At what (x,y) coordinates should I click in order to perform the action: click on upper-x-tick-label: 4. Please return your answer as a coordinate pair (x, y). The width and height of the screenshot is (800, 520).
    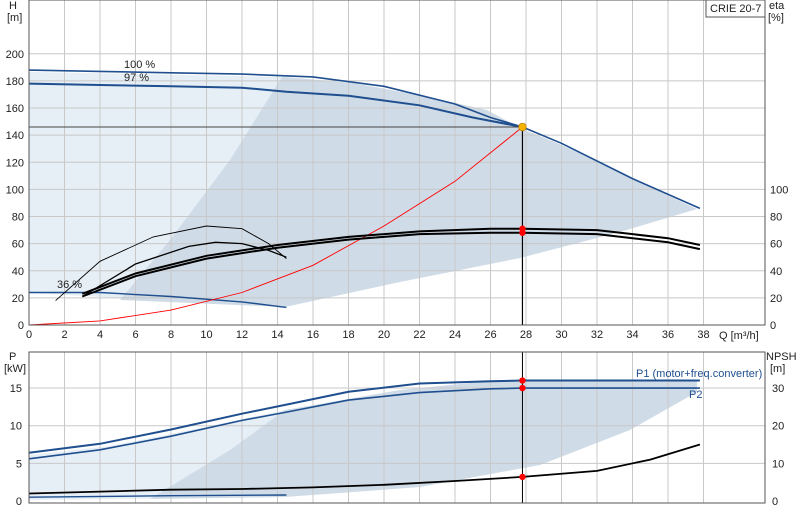
    Looking at the image, I should click on (100, 335).